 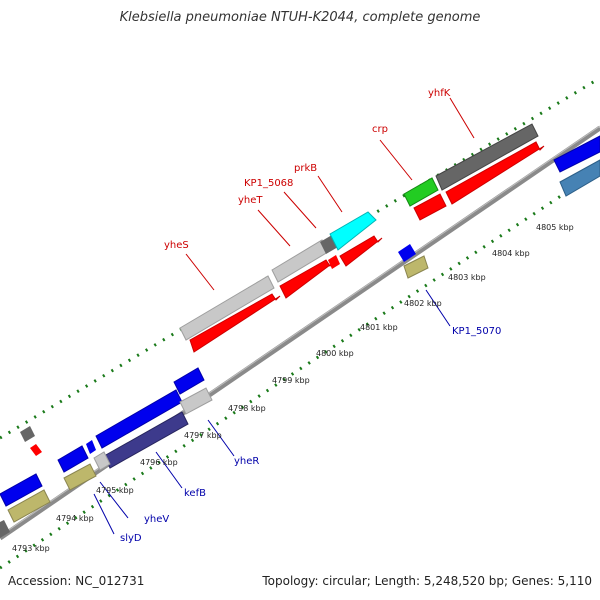 I want to click on gene-label-yhet: yheT, so click(x=250, y=200).